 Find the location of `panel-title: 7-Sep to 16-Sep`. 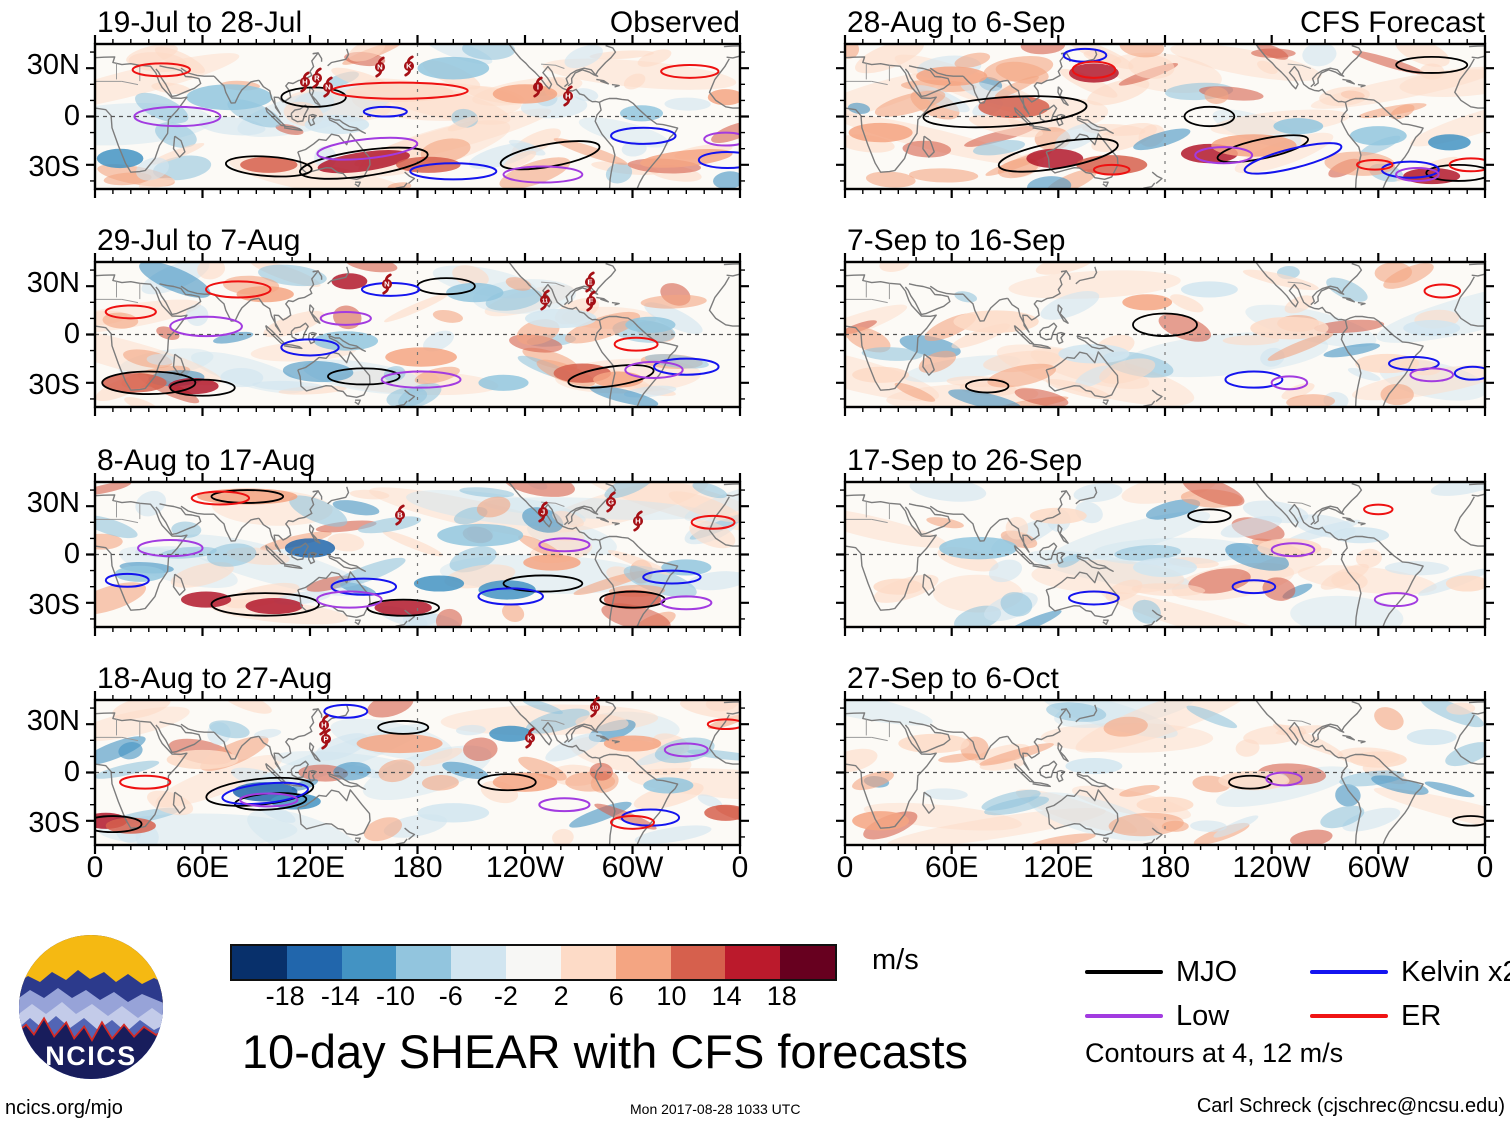

panel-title: 7-Sep to 16-Sep is located at coordinates (956, 240).